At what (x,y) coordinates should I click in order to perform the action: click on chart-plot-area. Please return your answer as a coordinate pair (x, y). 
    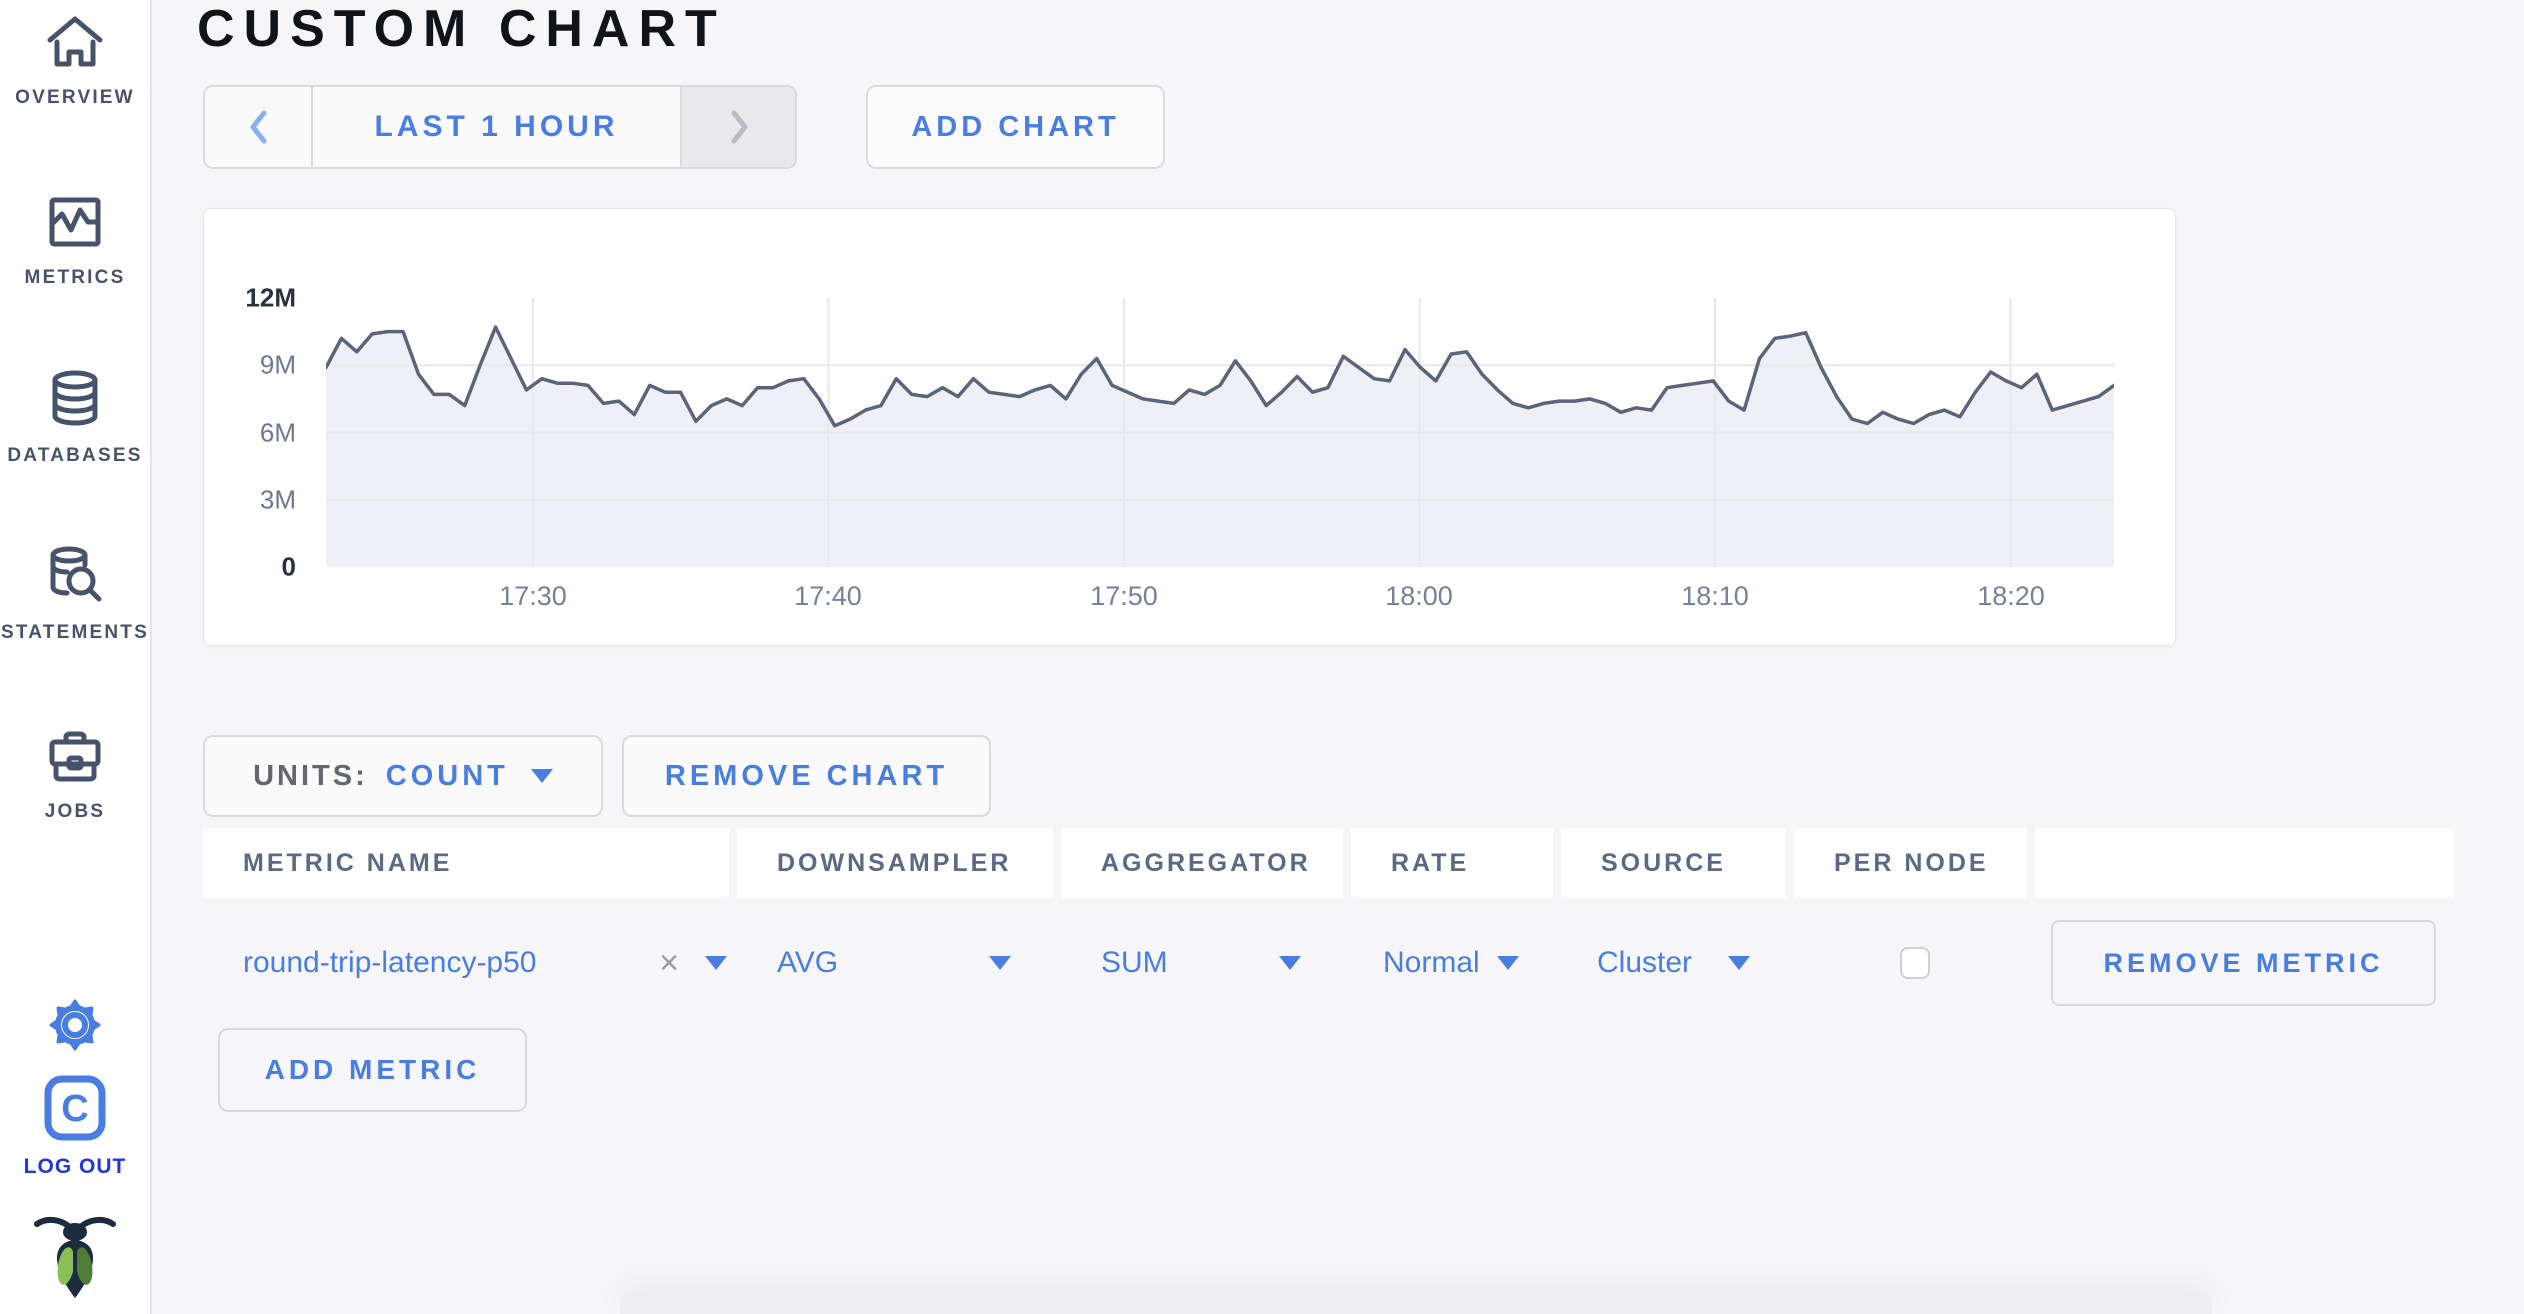
    Looking at the image, I should click on (1220, 432).